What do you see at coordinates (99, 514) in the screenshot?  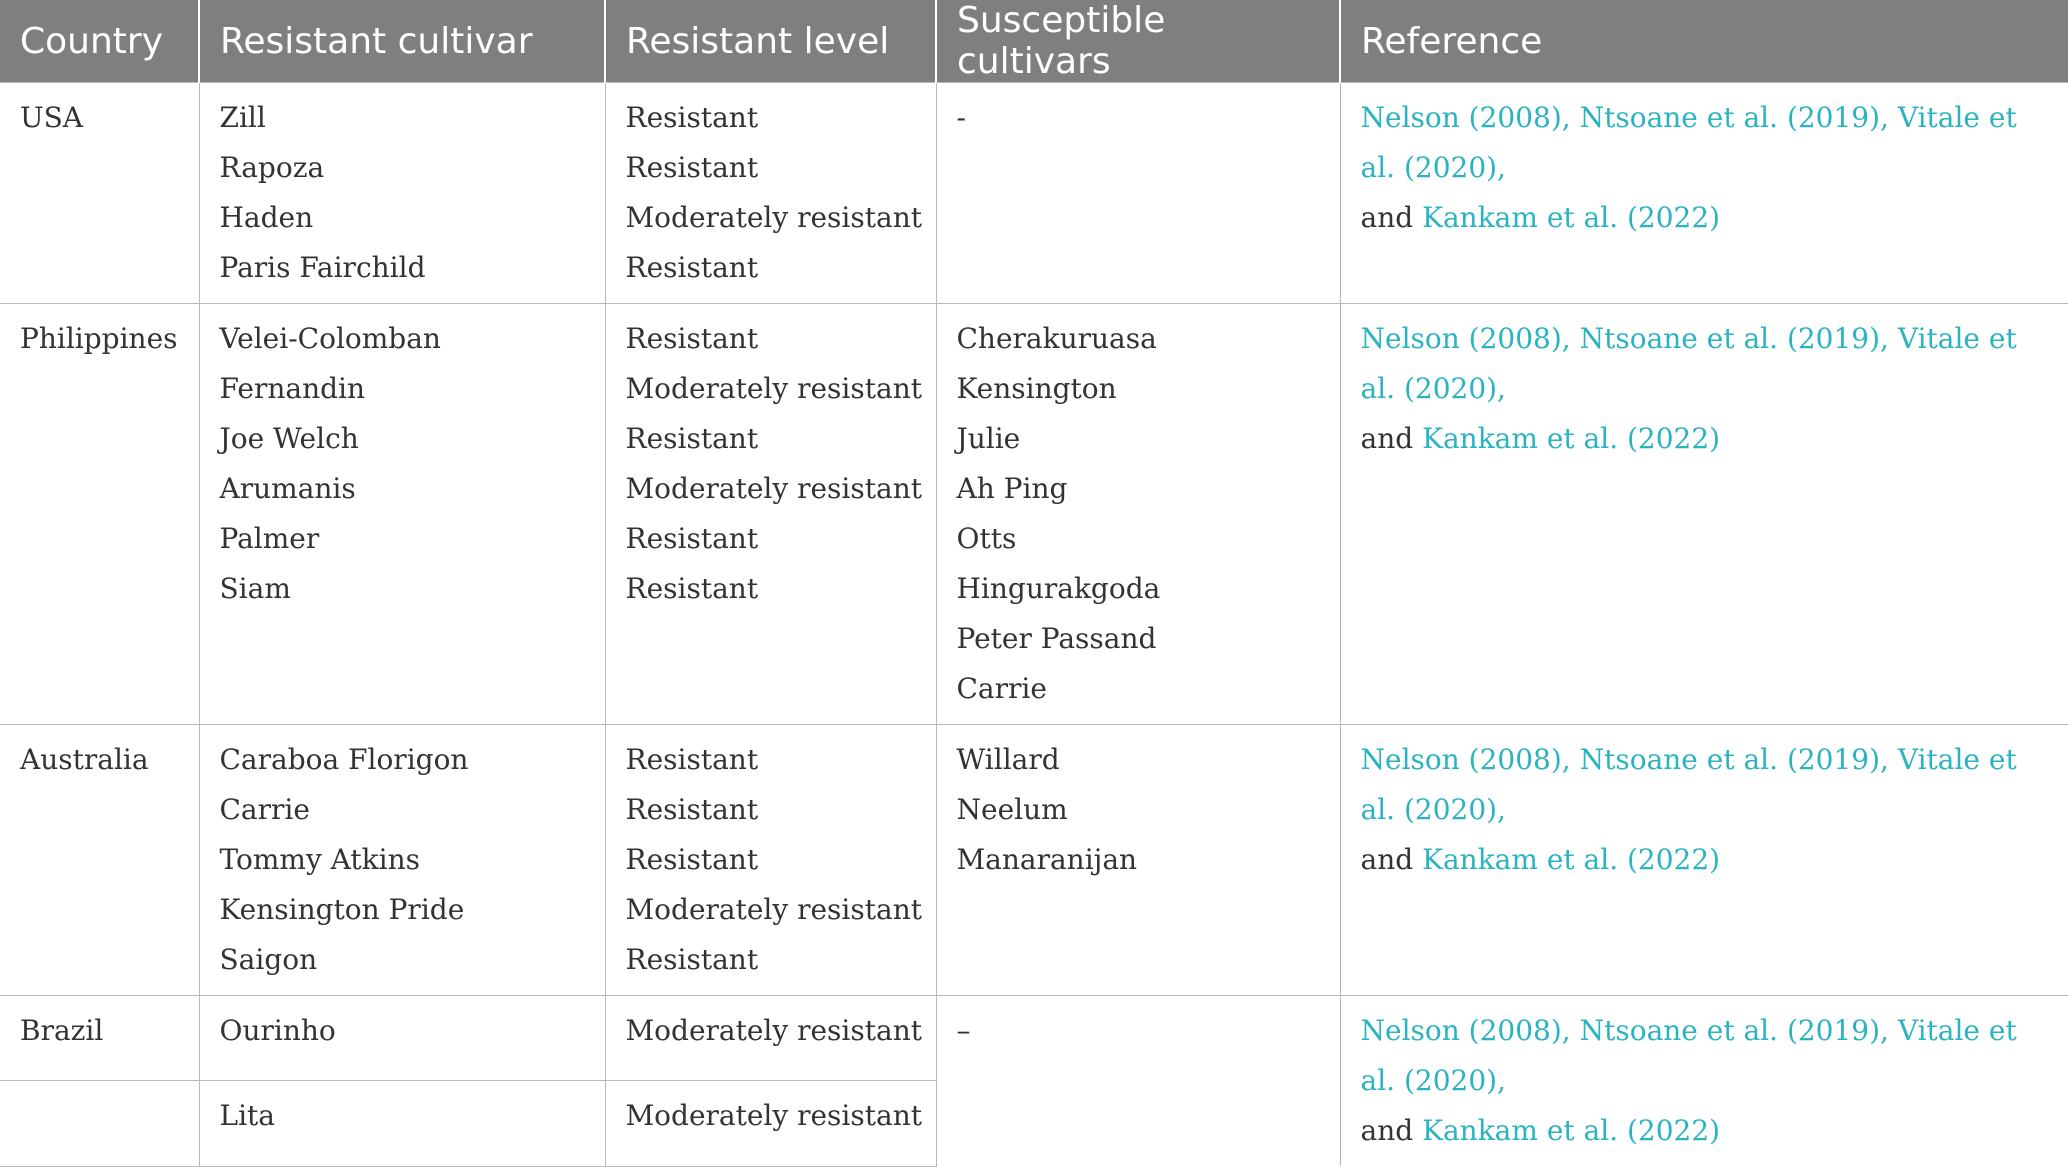 I see `country-cell: Philippines` at bounding box center [99, 514].